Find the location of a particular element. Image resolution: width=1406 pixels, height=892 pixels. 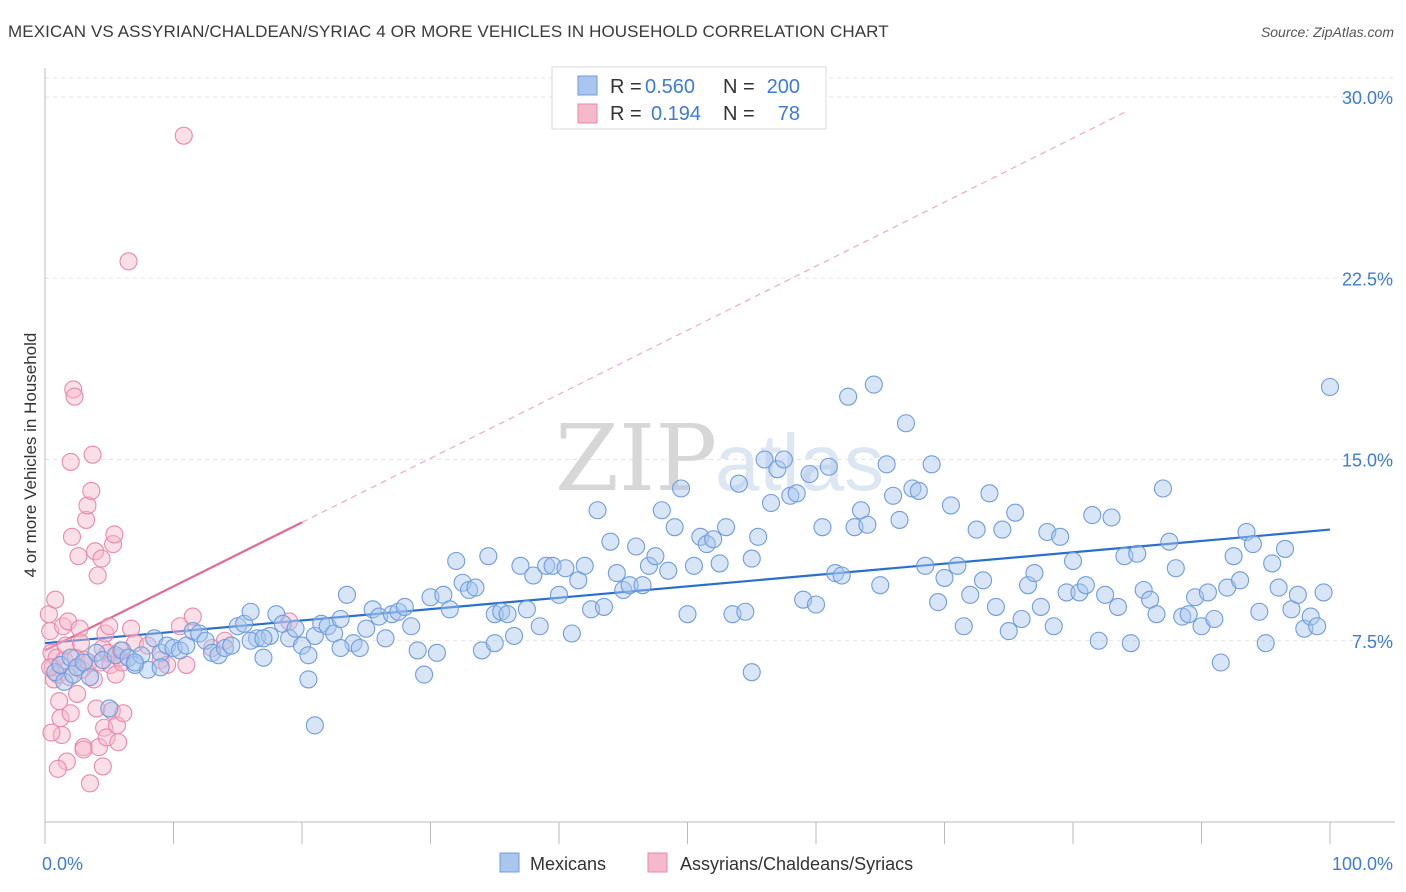

legend-box is located at coordinates (689, 98).